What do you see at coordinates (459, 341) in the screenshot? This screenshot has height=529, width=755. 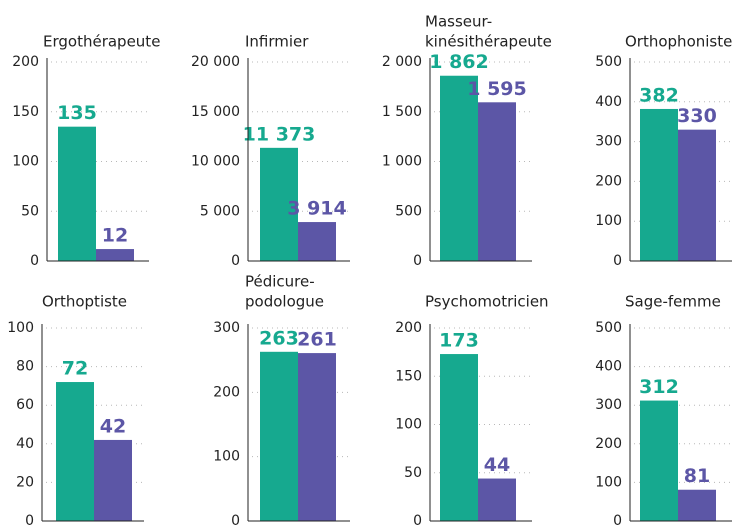 I see `value-label: 173` at bounding box center [459, 341].